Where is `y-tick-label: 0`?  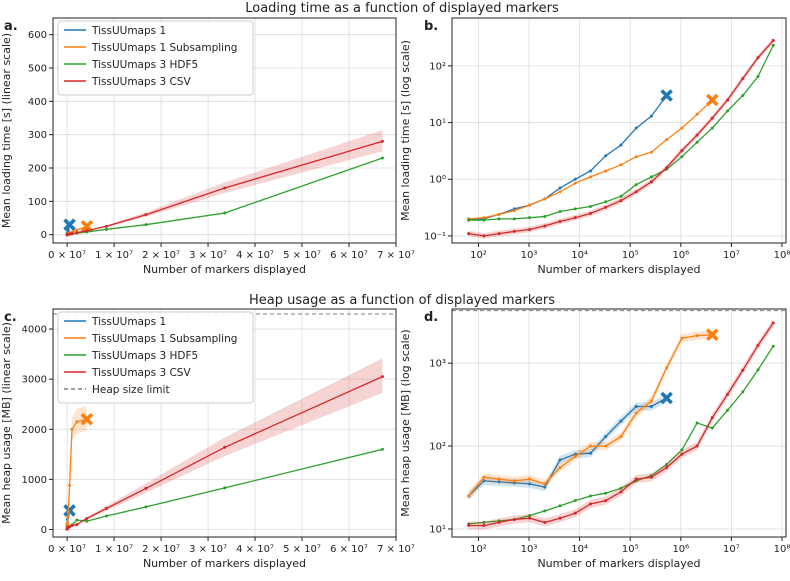 y-tick-label: 0 is located at coordinates (44, 530).